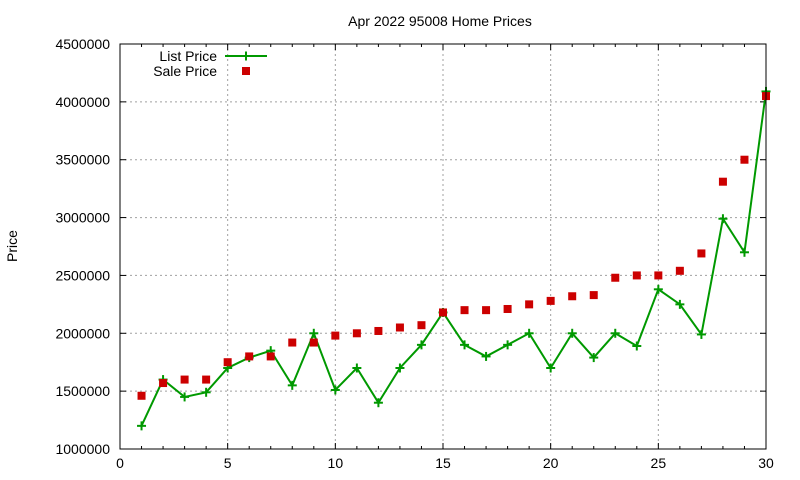  What do you see at coordinates (82, 102) in the screenshot?
I see `y-tick-label: 4000000` at bounding box center [82, 102].